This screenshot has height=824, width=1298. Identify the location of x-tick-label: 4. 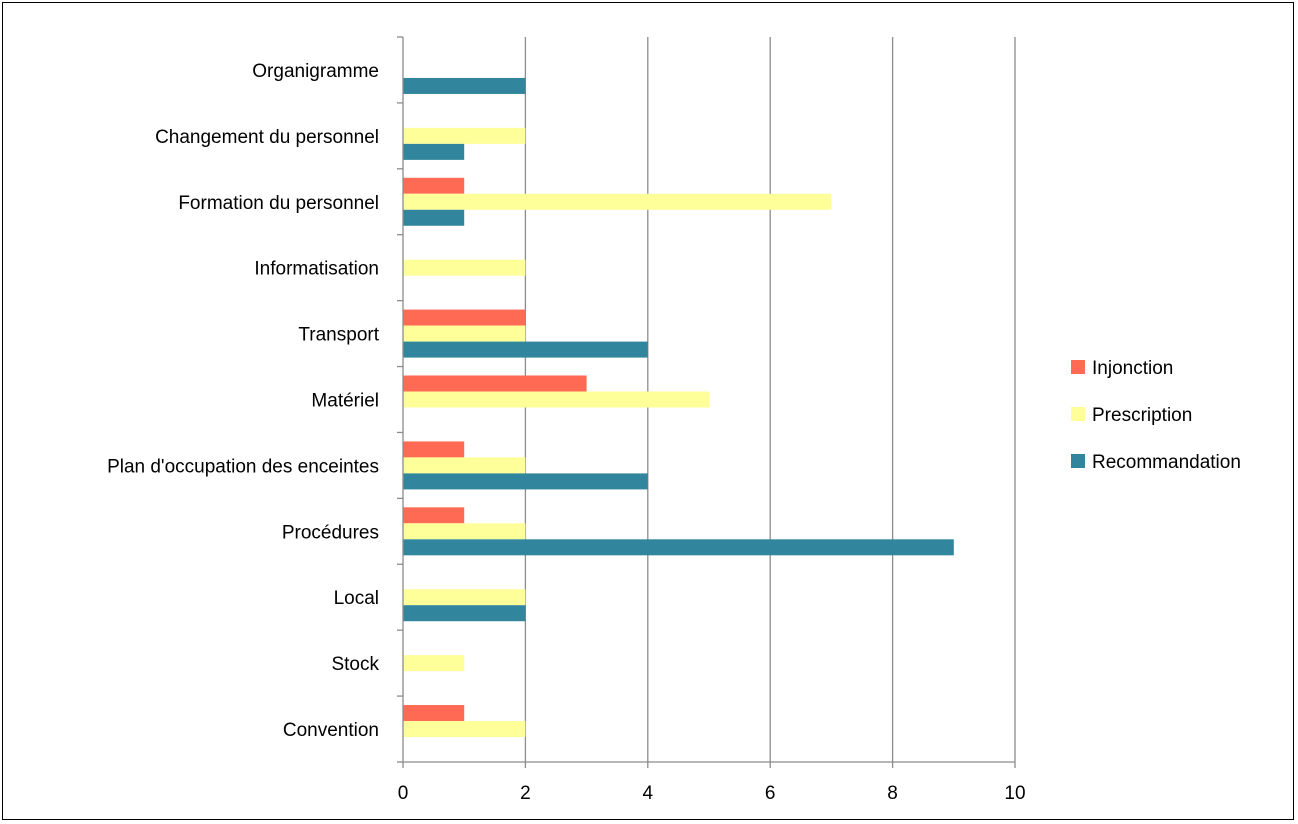
(648, 793).